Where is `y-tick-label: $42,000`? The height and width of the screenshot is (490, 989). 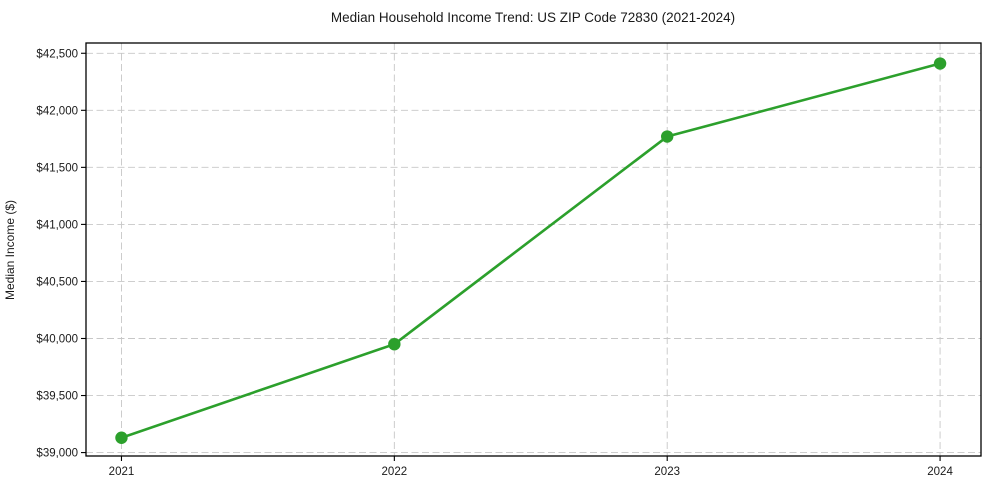
y-tick-label: $42,000 is located at coordinates (57, 111).